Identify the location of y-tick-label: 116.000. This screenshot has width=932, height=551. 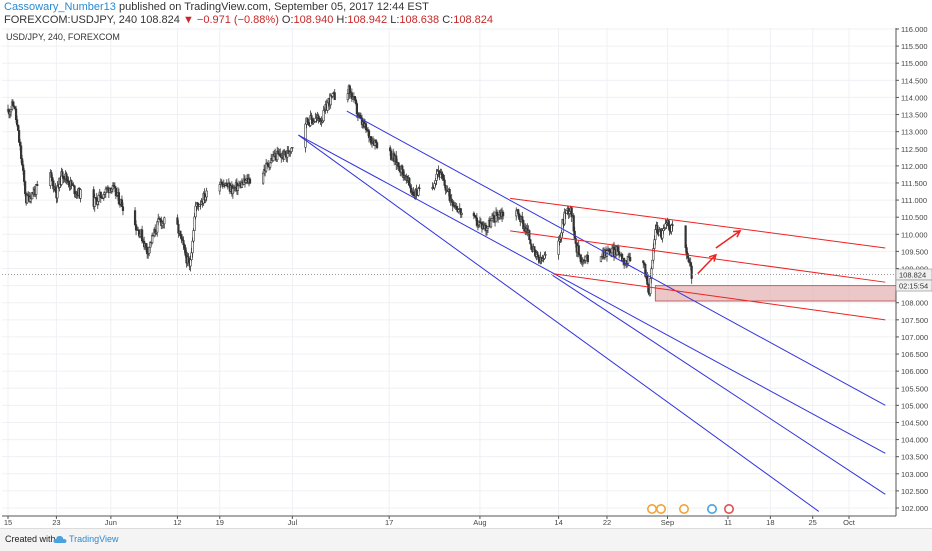
(914, 30).